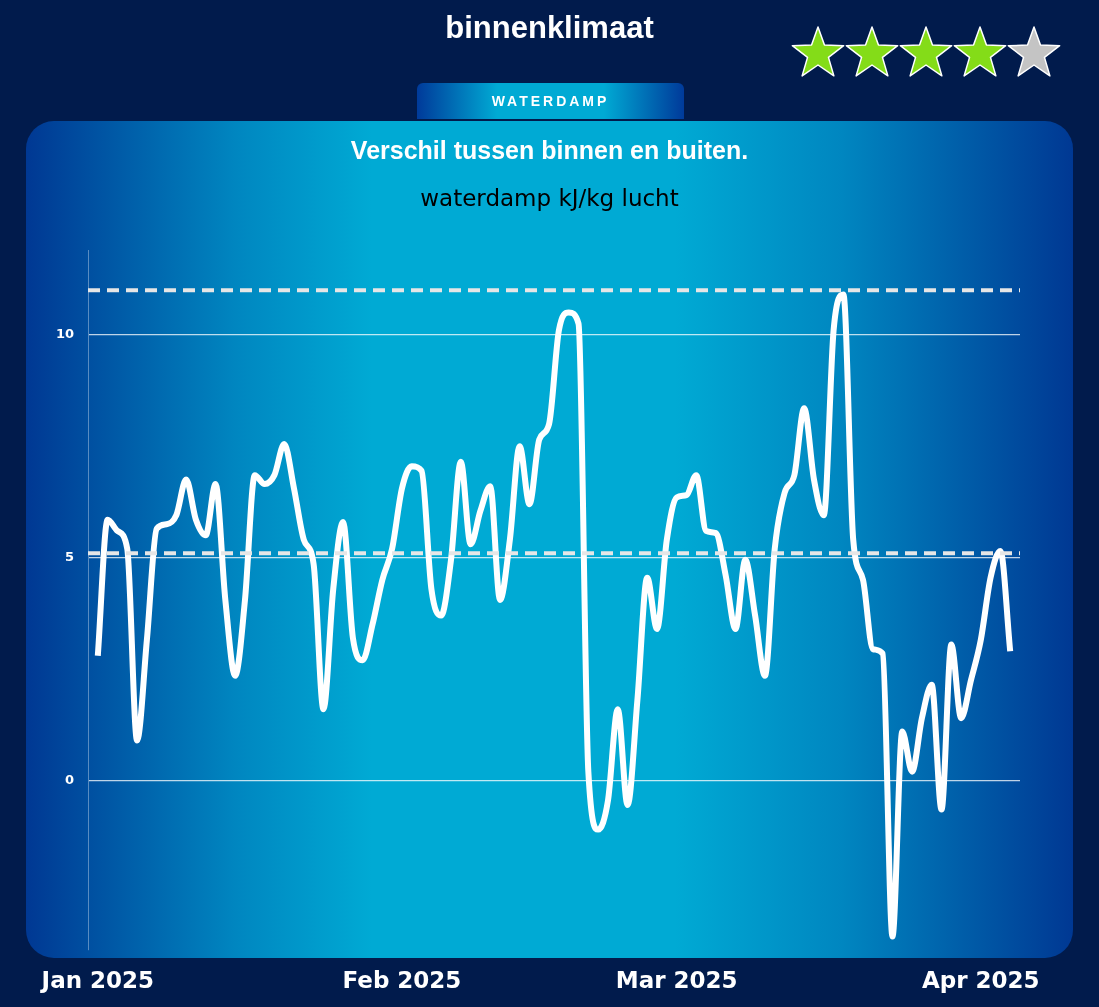 The width and height of the screenshot is (1099, 1007). What do you see at coordinates (402, 979) in the screenshot?
I see `x-tick-label: Feb 2025` at bounding box center [402, 979].